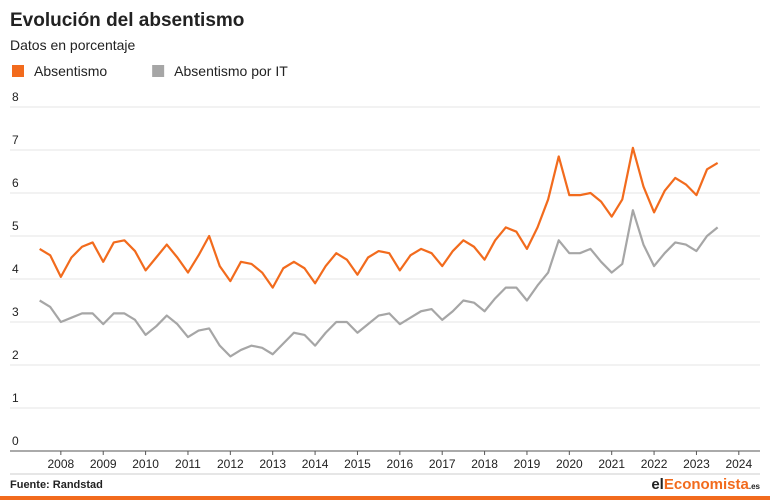  What do you see at coordinates (15, 312) in the screenshot?
I see `y-tick-label: 3` at bounding box center [15, 312].